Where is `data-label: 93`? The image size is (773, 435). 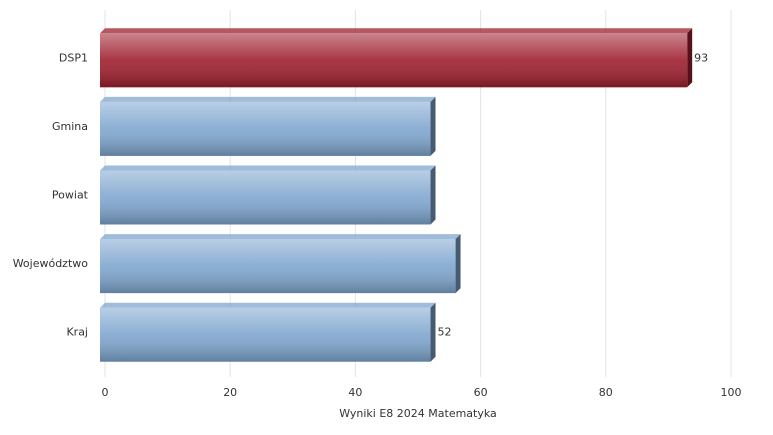
data-label: 93 is located at coordinates (701, 57).